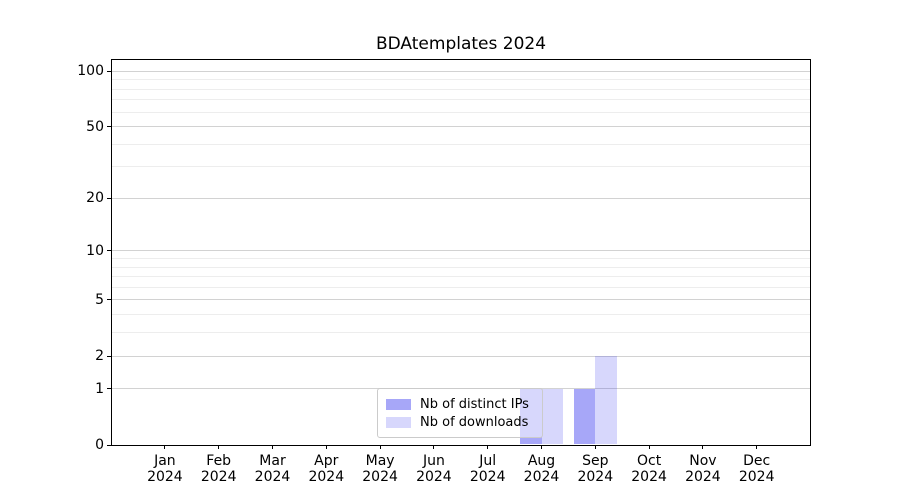 Image resolution: width=900 pixels, height=500 pixels. I want to click on x-tick-label: Jan 2024, so click(165, 469).